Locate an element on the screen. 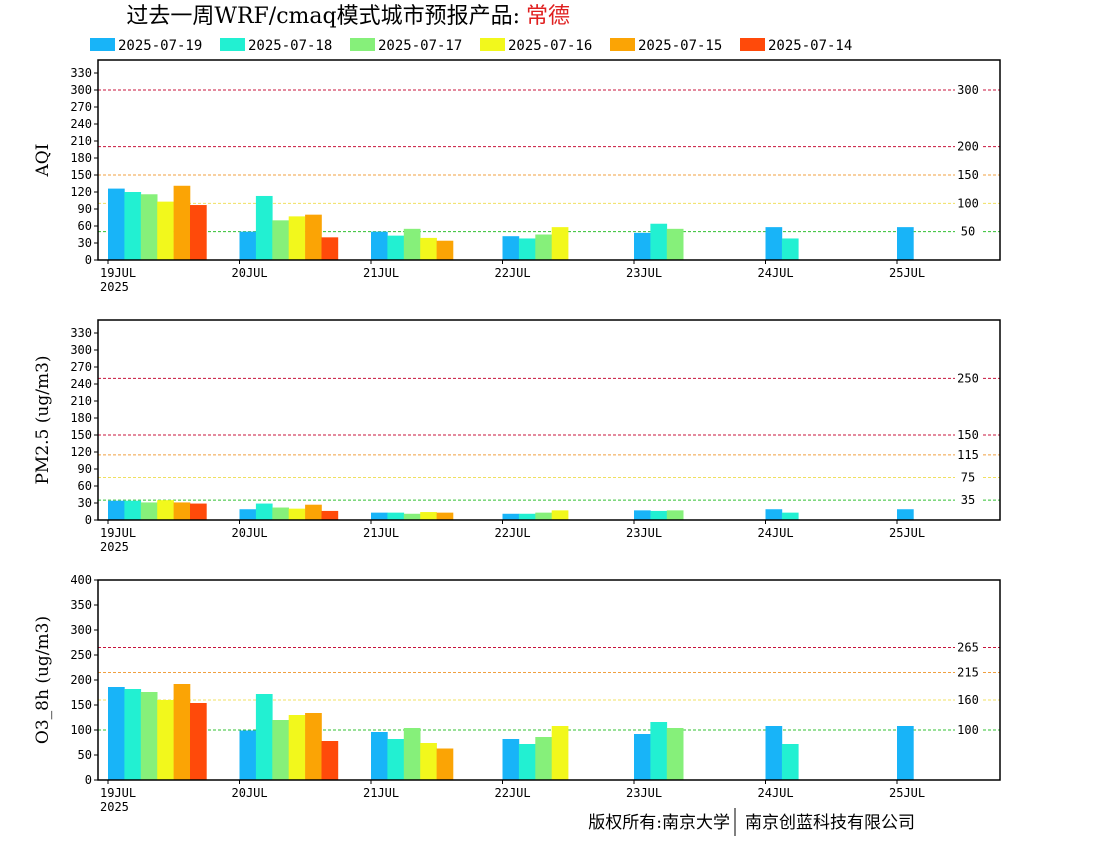 This screenshot has height=850, width=1100. y-tick-label: 50 is located at coordinates (85, 755).